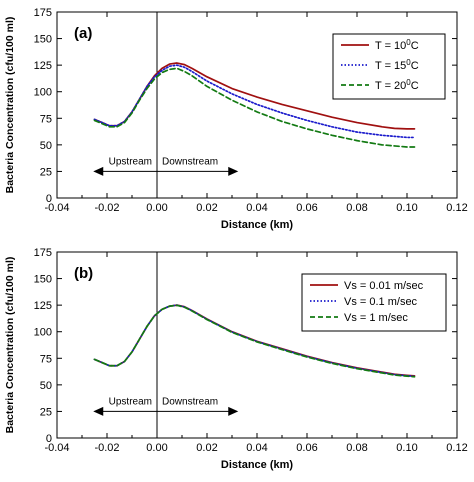 This screenshot has height=482, width=474. What do you see at coordinates (390, 46) in the screenshot?
I see `legend-label-text: T = 10` at bounding box center [390, 46].